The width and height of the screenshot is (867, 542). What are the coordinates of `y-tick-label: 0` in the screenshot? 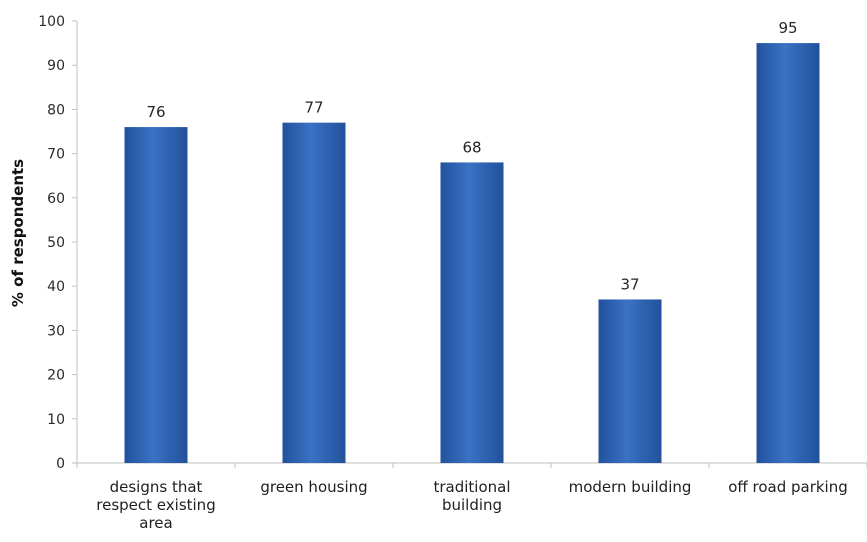 It's located at (60, 464).